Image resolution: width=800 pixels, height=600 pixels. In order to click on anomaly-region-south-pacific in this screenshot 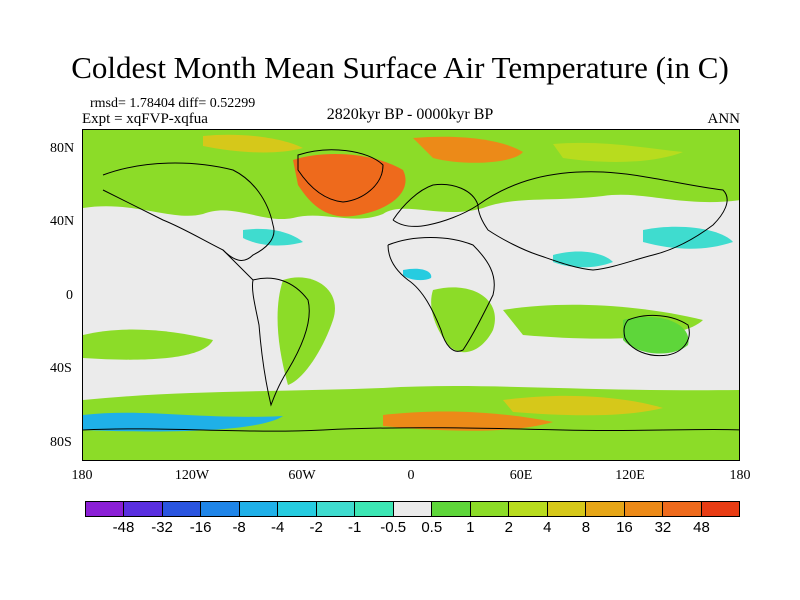, I will do `click(148, 344)`.